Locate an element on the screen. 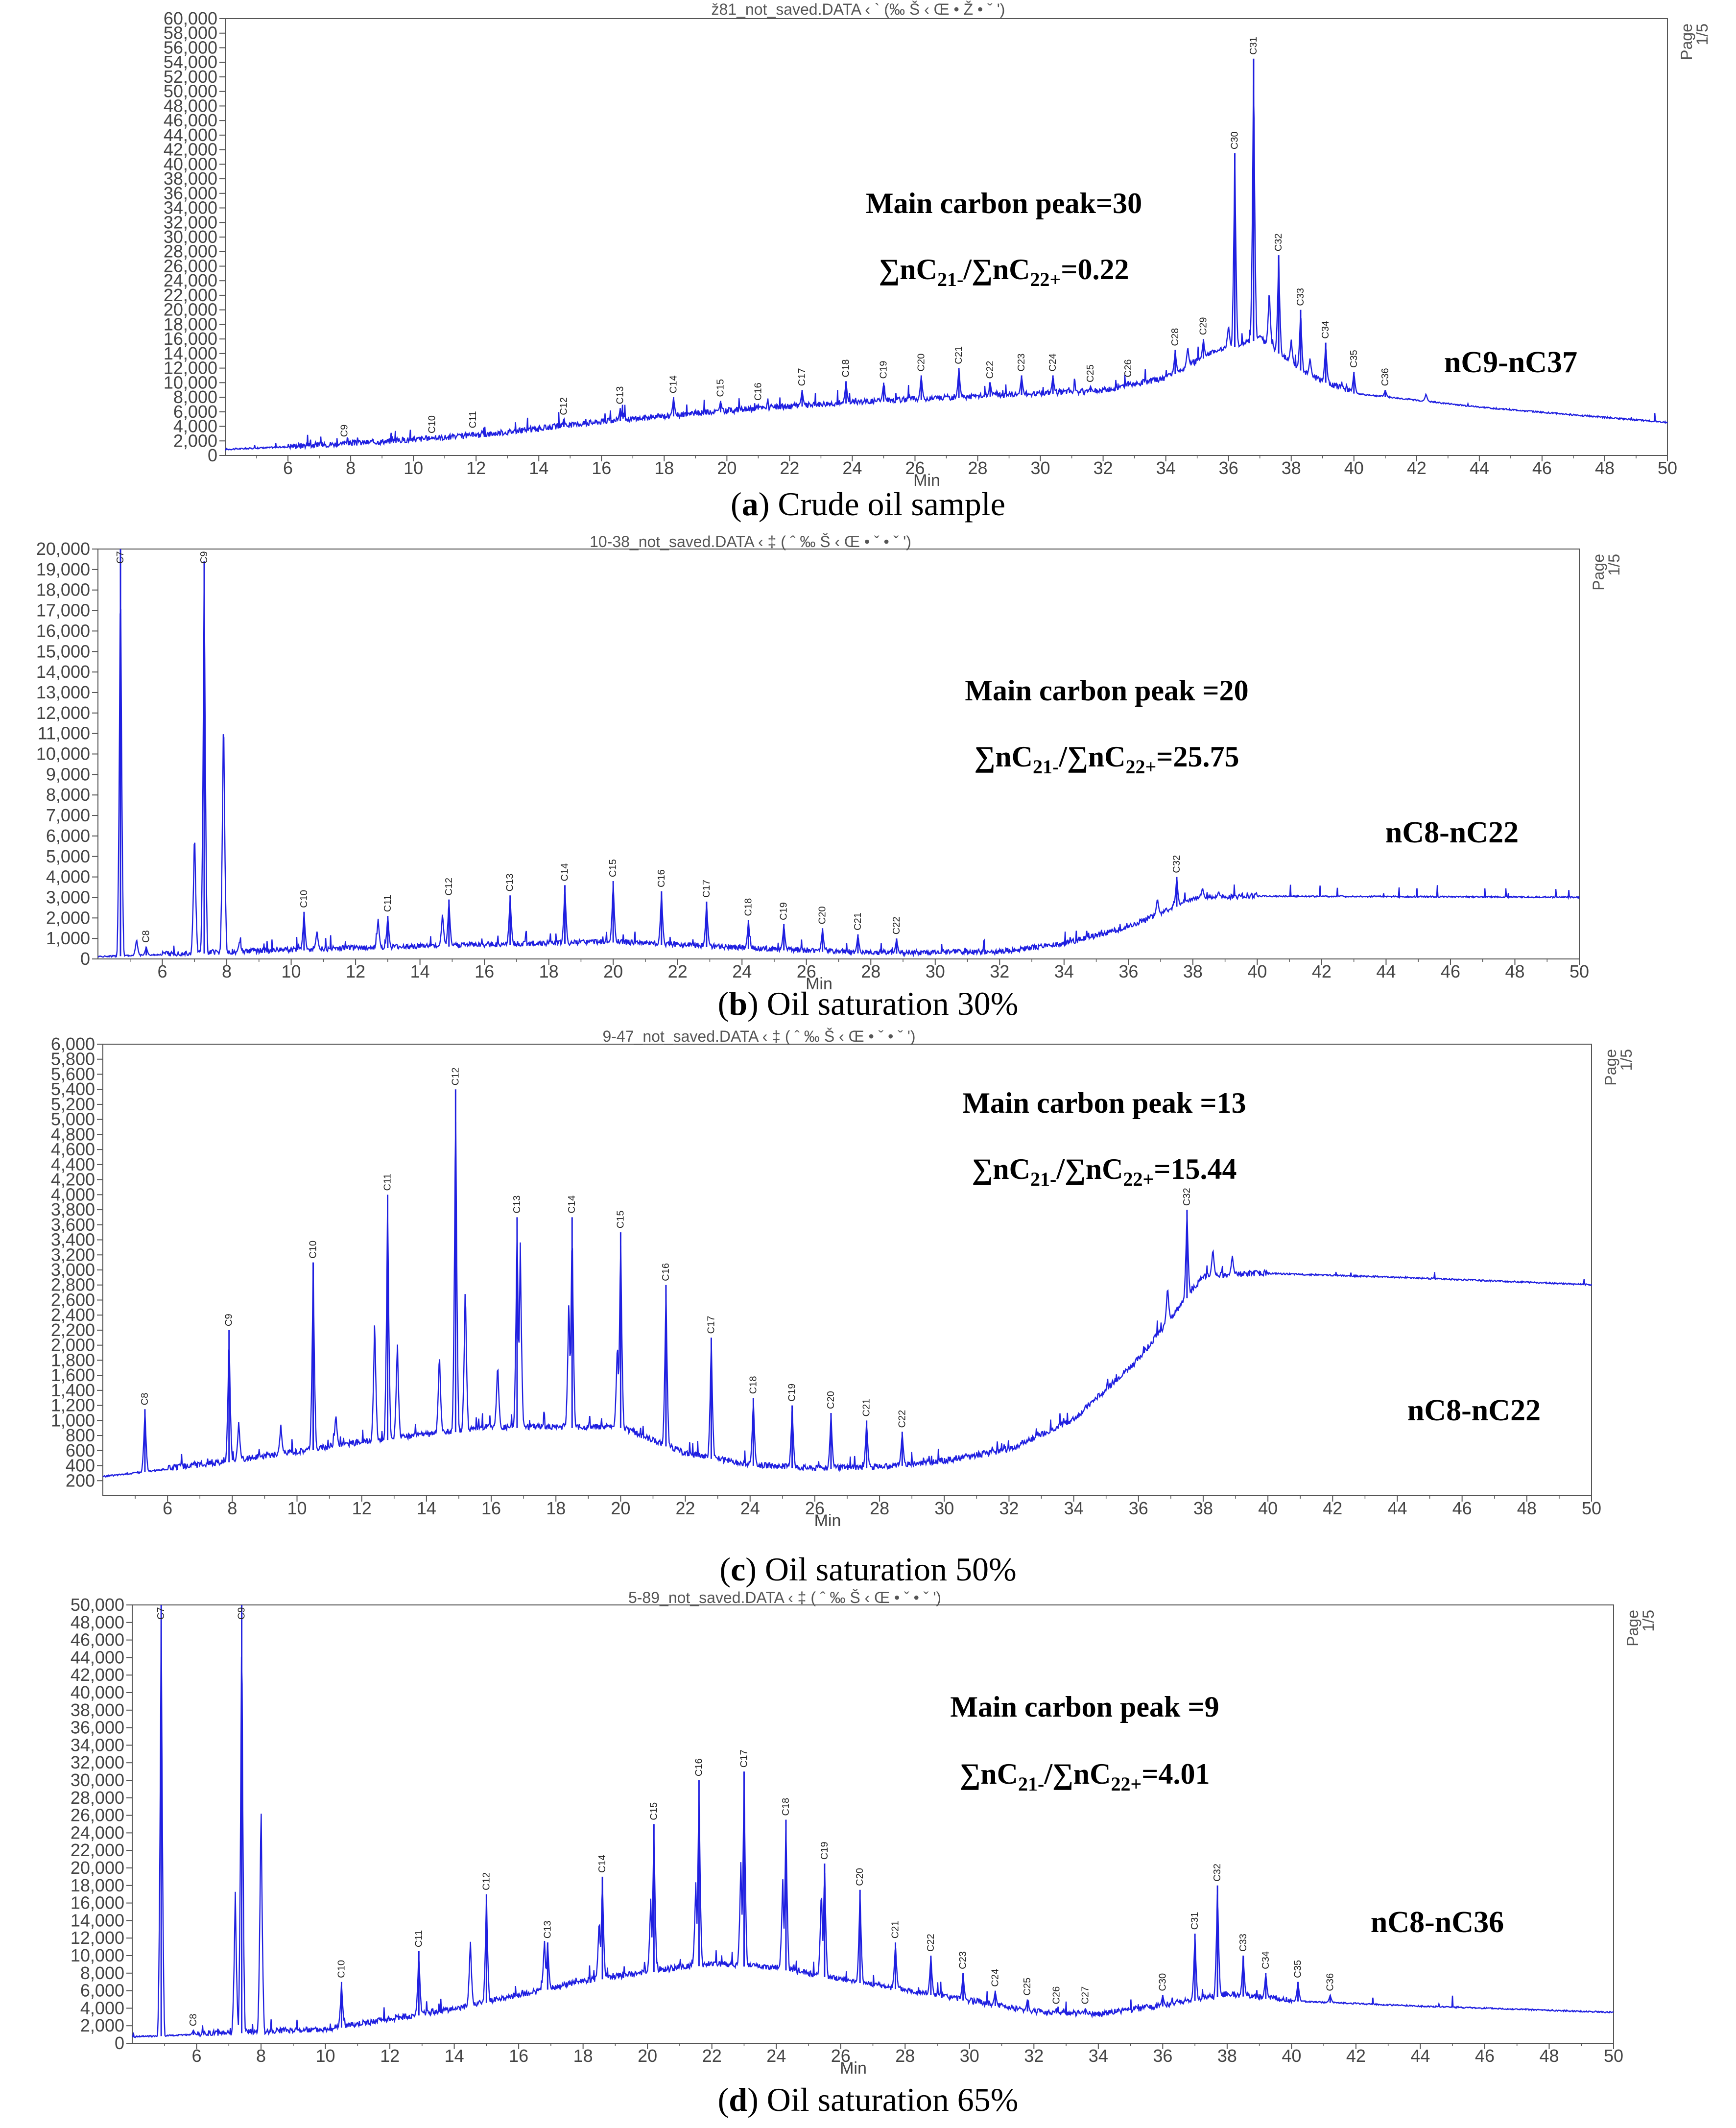 This screenshot has height=2128, width=1736. y-tick-label: 42,000 is located at coordinates (191, 150).